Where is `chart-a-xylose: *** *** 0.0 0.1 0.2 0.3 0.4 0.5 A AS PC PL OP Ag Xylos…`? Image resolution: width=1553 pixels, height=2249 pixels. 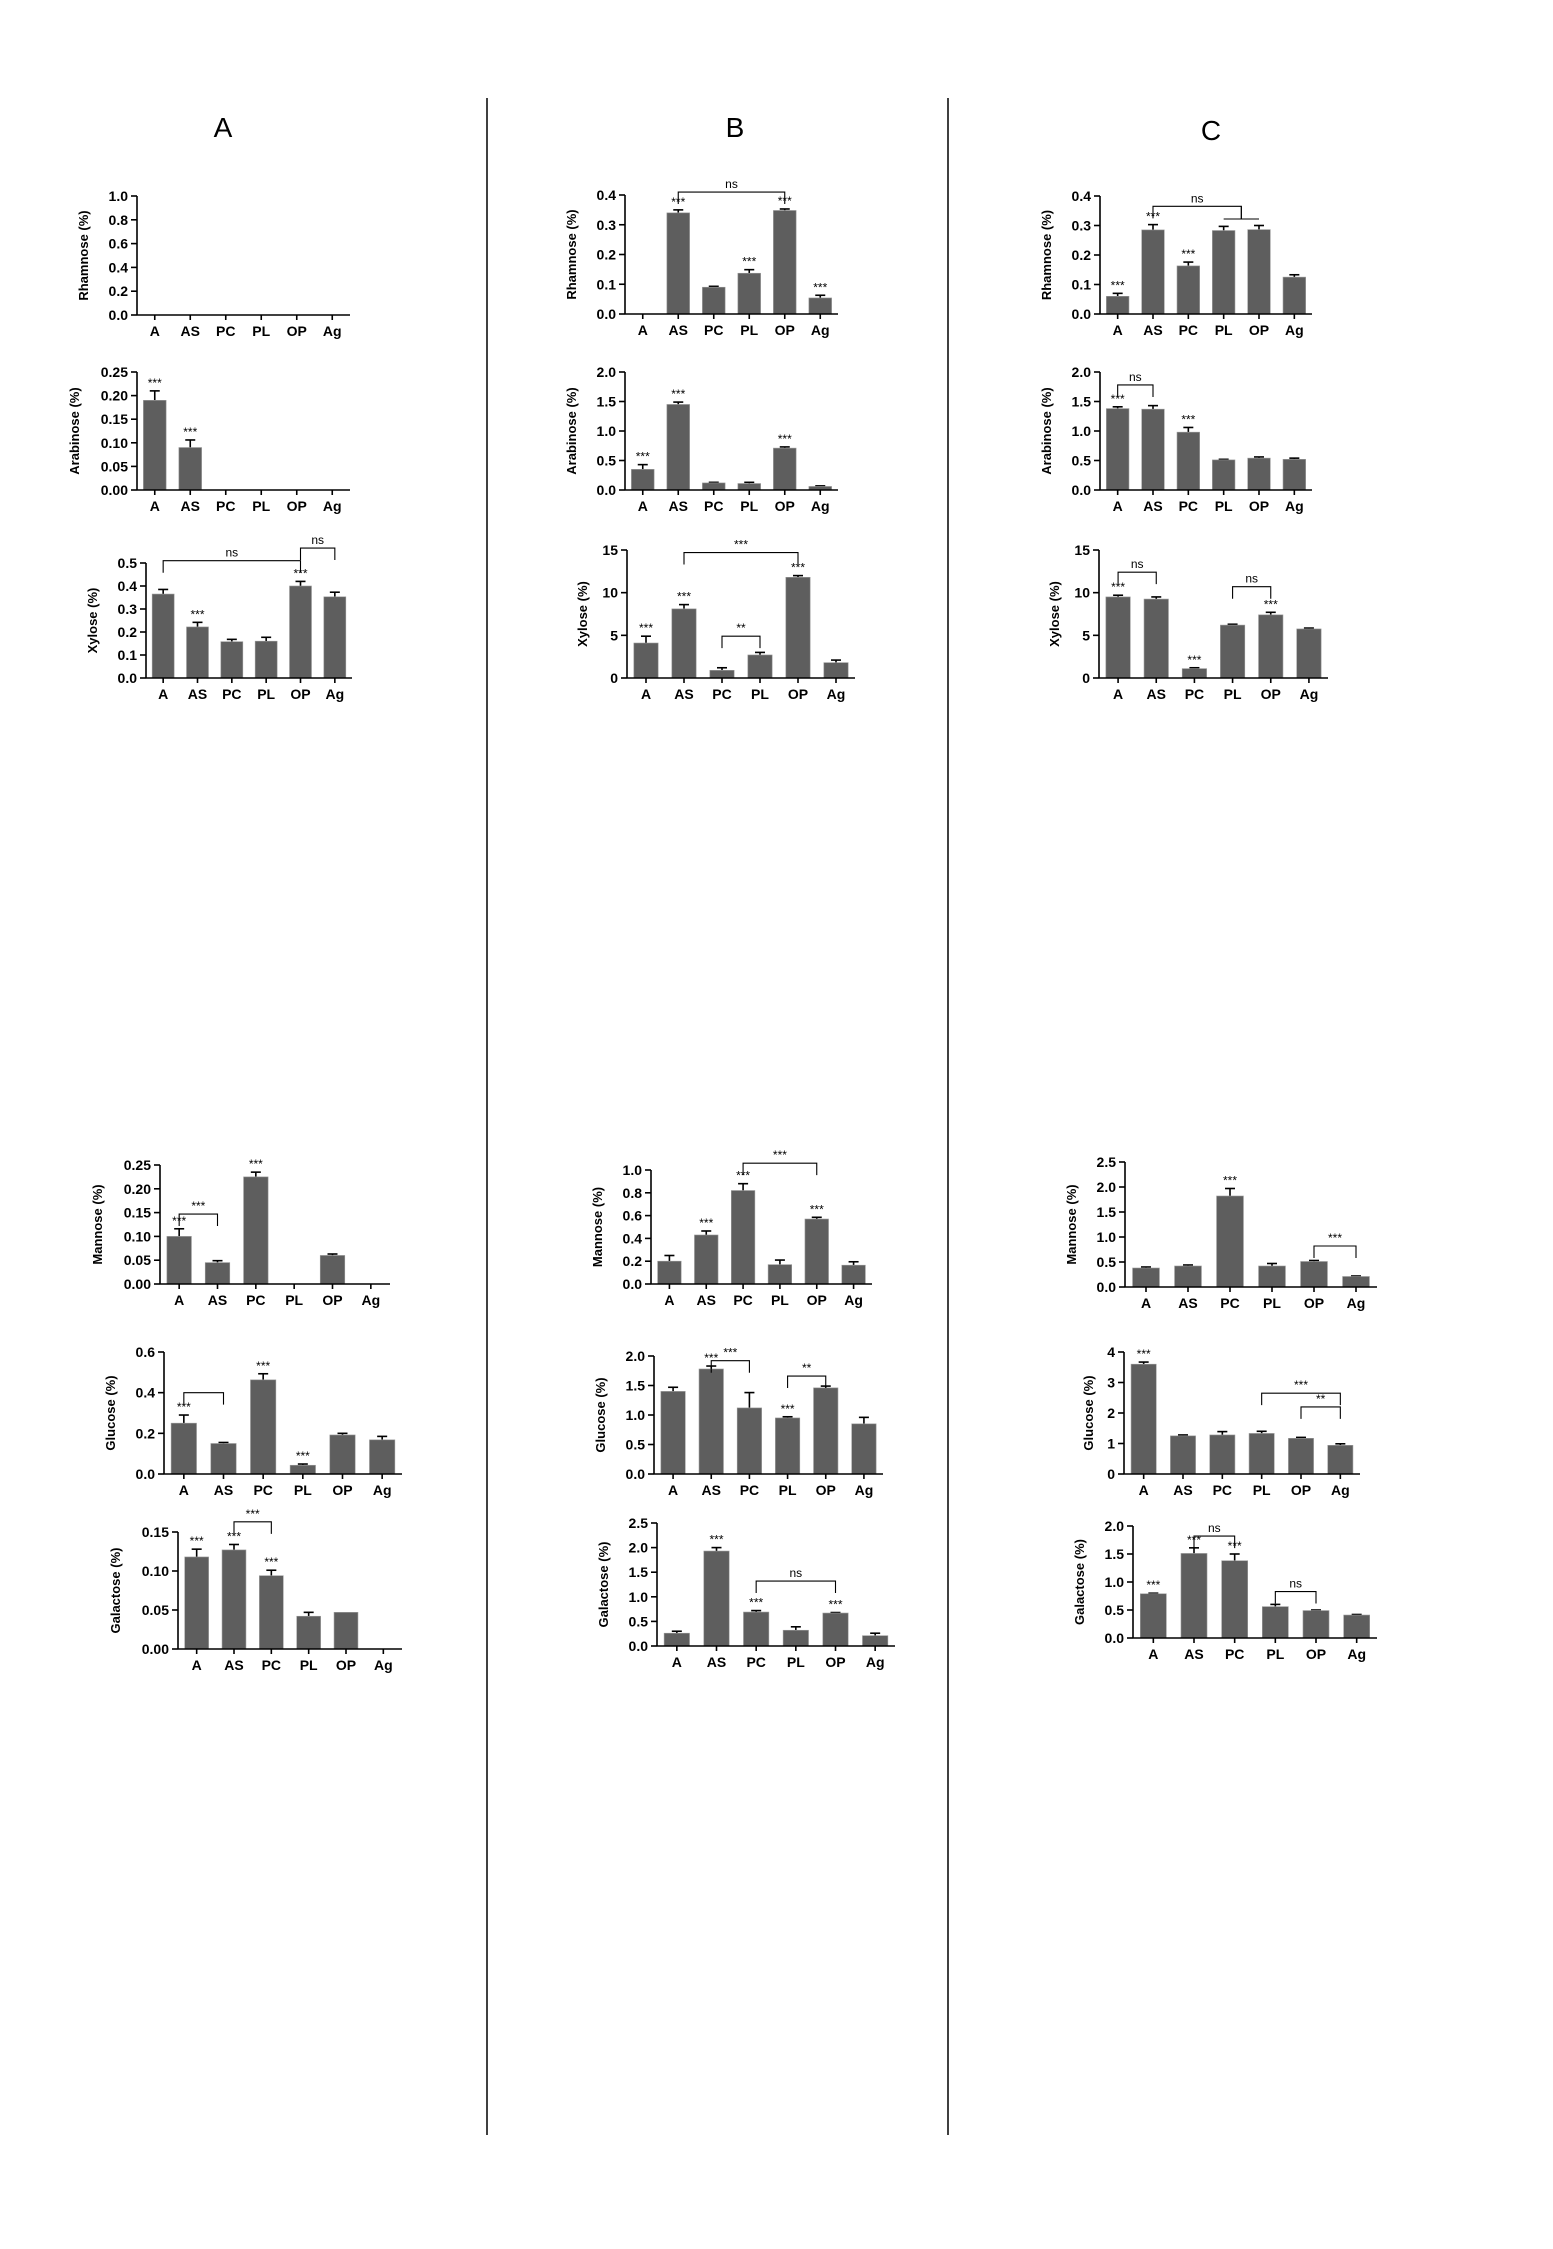
chart-a-xylose: *** *** 0.0 0.1 0.2 0.3 0.4 0.5 A AS PC PL OP Ag Xylos… is located at coordinates (218, 617).